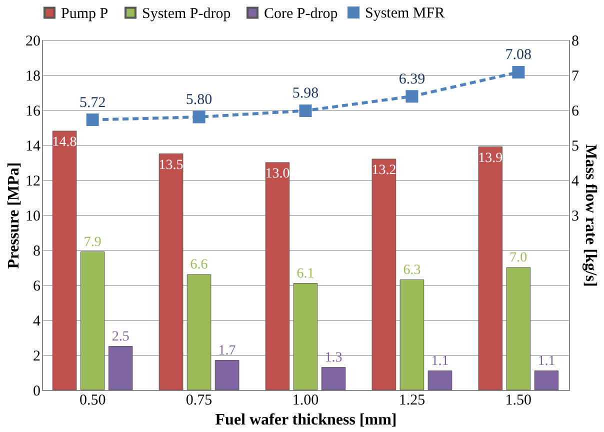  Describe the element at coordinates (412, 79) in the screenshot. I see `data-label: 6.39` at that location.